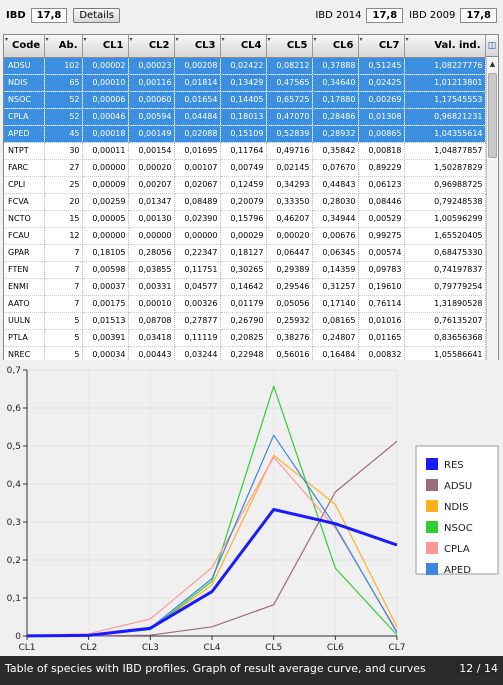 The height and width of the screenshot is (685, 503). Describe the element at coordinates (63, 304) in the screenshot. I see `table-cell: 7` at that location.